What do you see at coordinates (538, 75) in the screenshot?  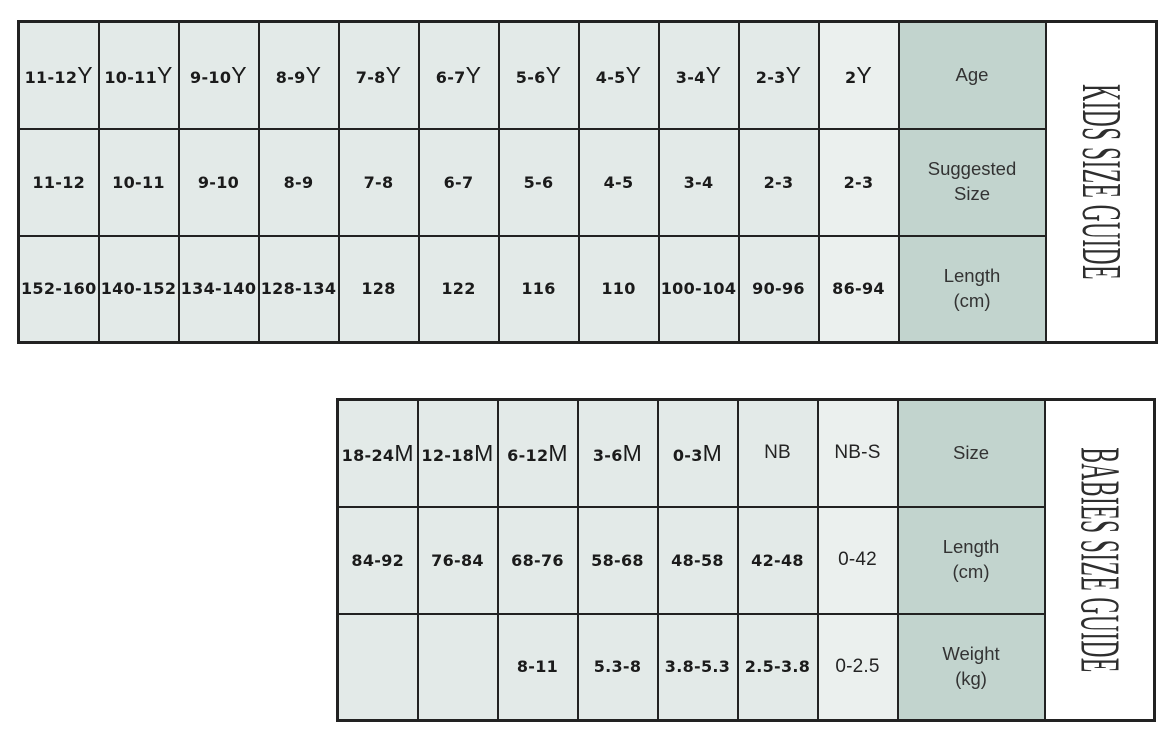 I see `size-value-cell: 5-6Y` at bounding box center [538, 75].